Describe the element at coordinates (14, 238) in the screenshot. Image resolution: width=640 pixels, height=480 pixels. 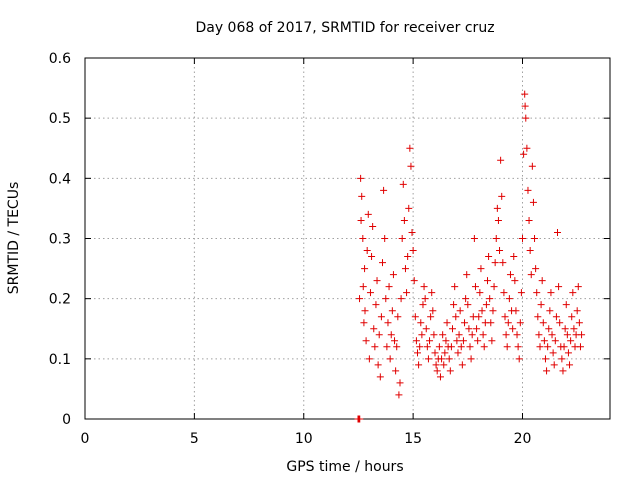
I see `y-axis-label: SRMTID / TECUs` at that location.